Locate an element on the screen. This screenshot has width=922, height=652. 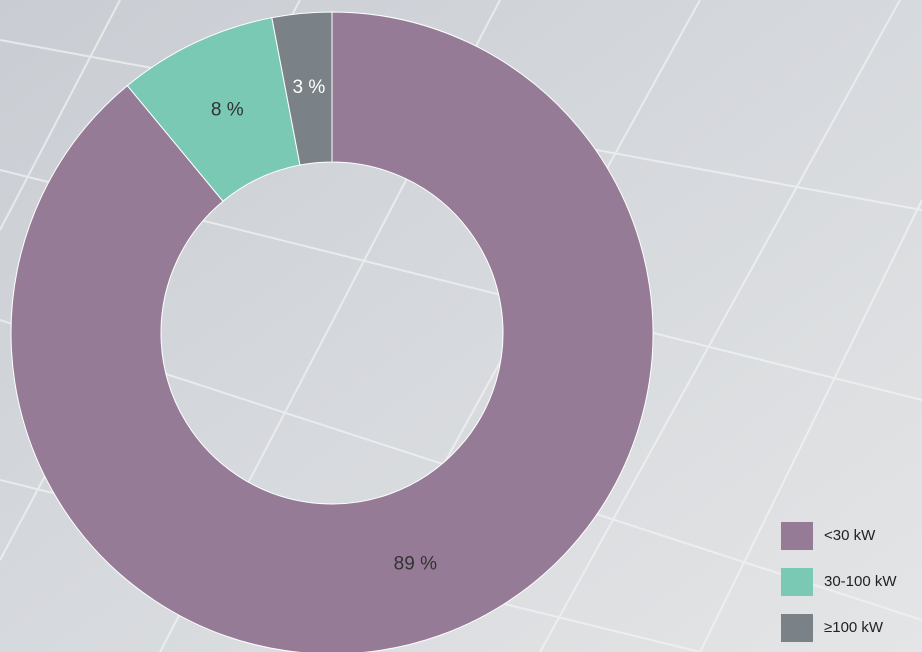
slice-label: 89 % is located at coordinates (415, 563).